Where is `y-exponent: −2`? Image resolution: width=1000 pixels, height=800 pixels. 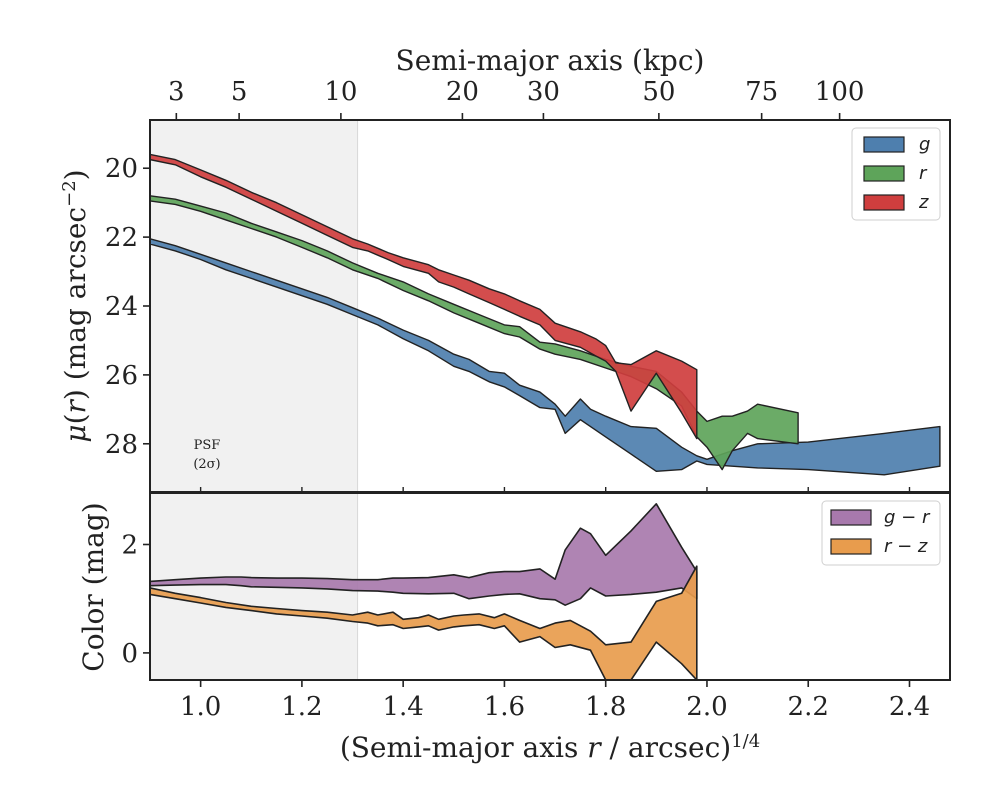 y-exponent: −2 is located at coordinates (69, 193).